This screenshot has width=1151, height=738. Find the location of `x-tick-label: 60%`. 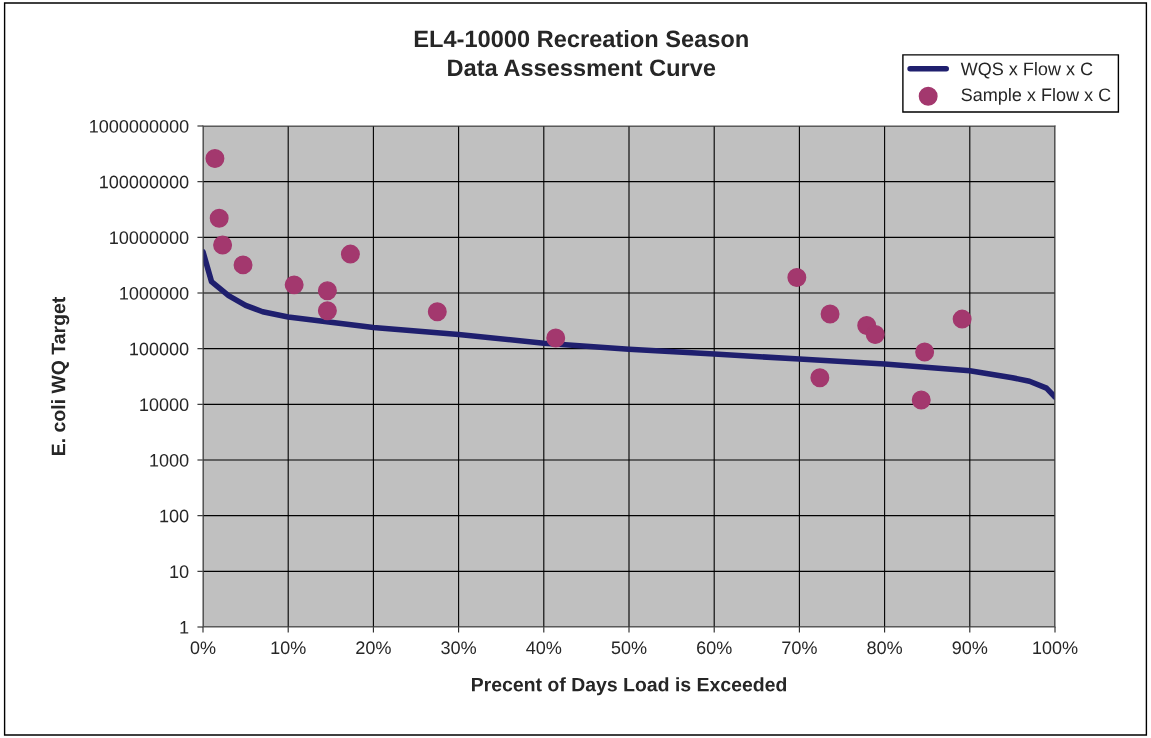

x-tick-label: 60% is located at coordinates (714, 648).